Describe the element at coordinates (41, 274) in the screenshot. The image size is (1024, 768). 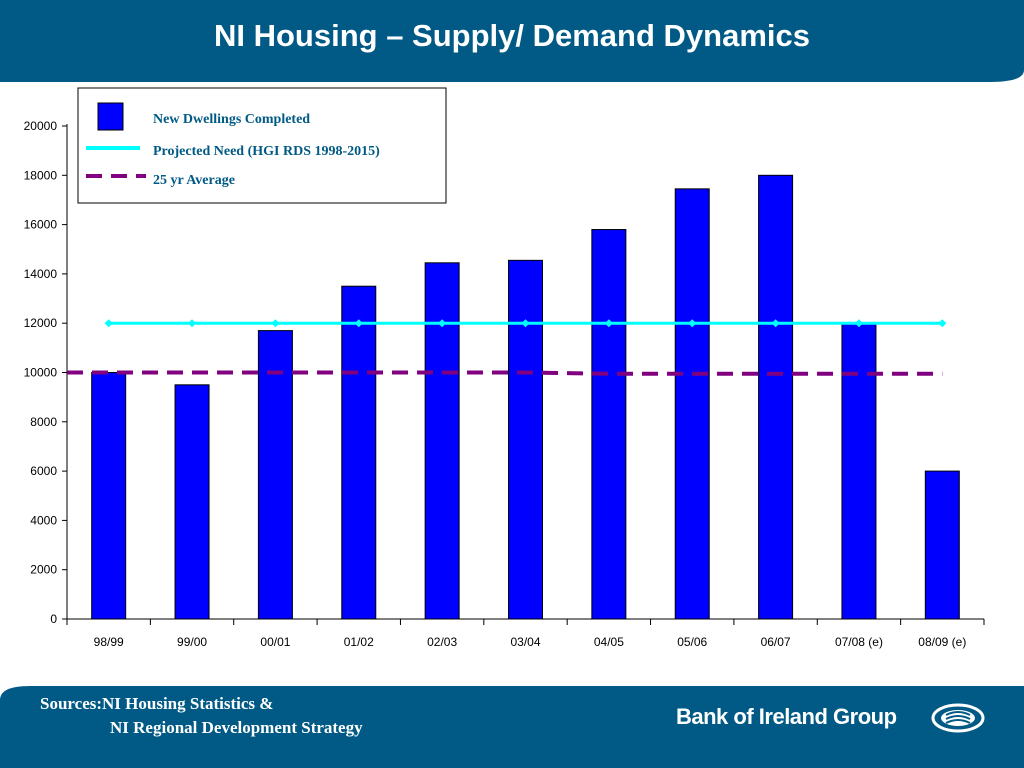
I see `y-tick-label: 14000` at that location.